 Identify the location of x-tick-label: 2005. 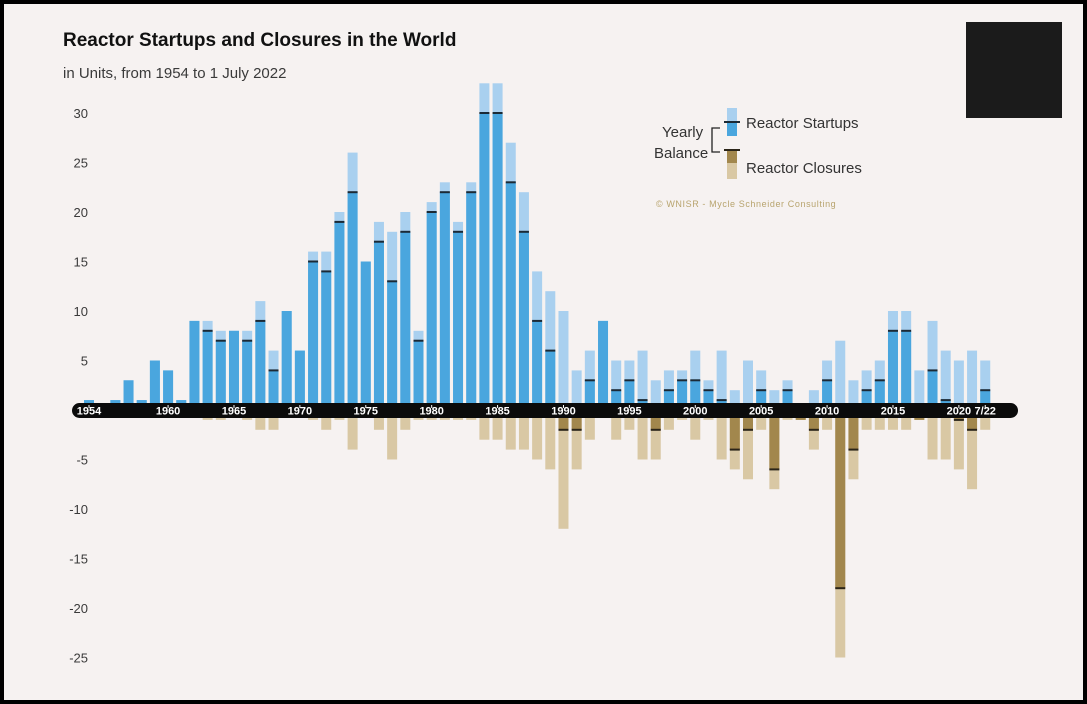
(761, 412).